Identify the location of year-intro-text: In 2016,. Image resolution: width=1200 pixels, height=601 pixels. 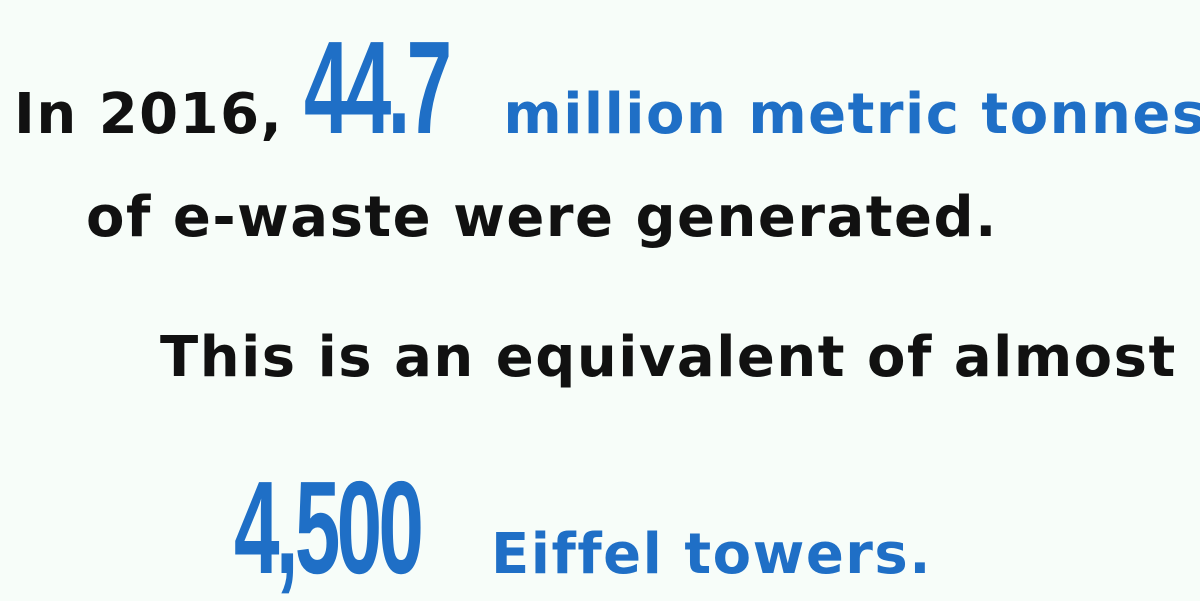
(149, 114).